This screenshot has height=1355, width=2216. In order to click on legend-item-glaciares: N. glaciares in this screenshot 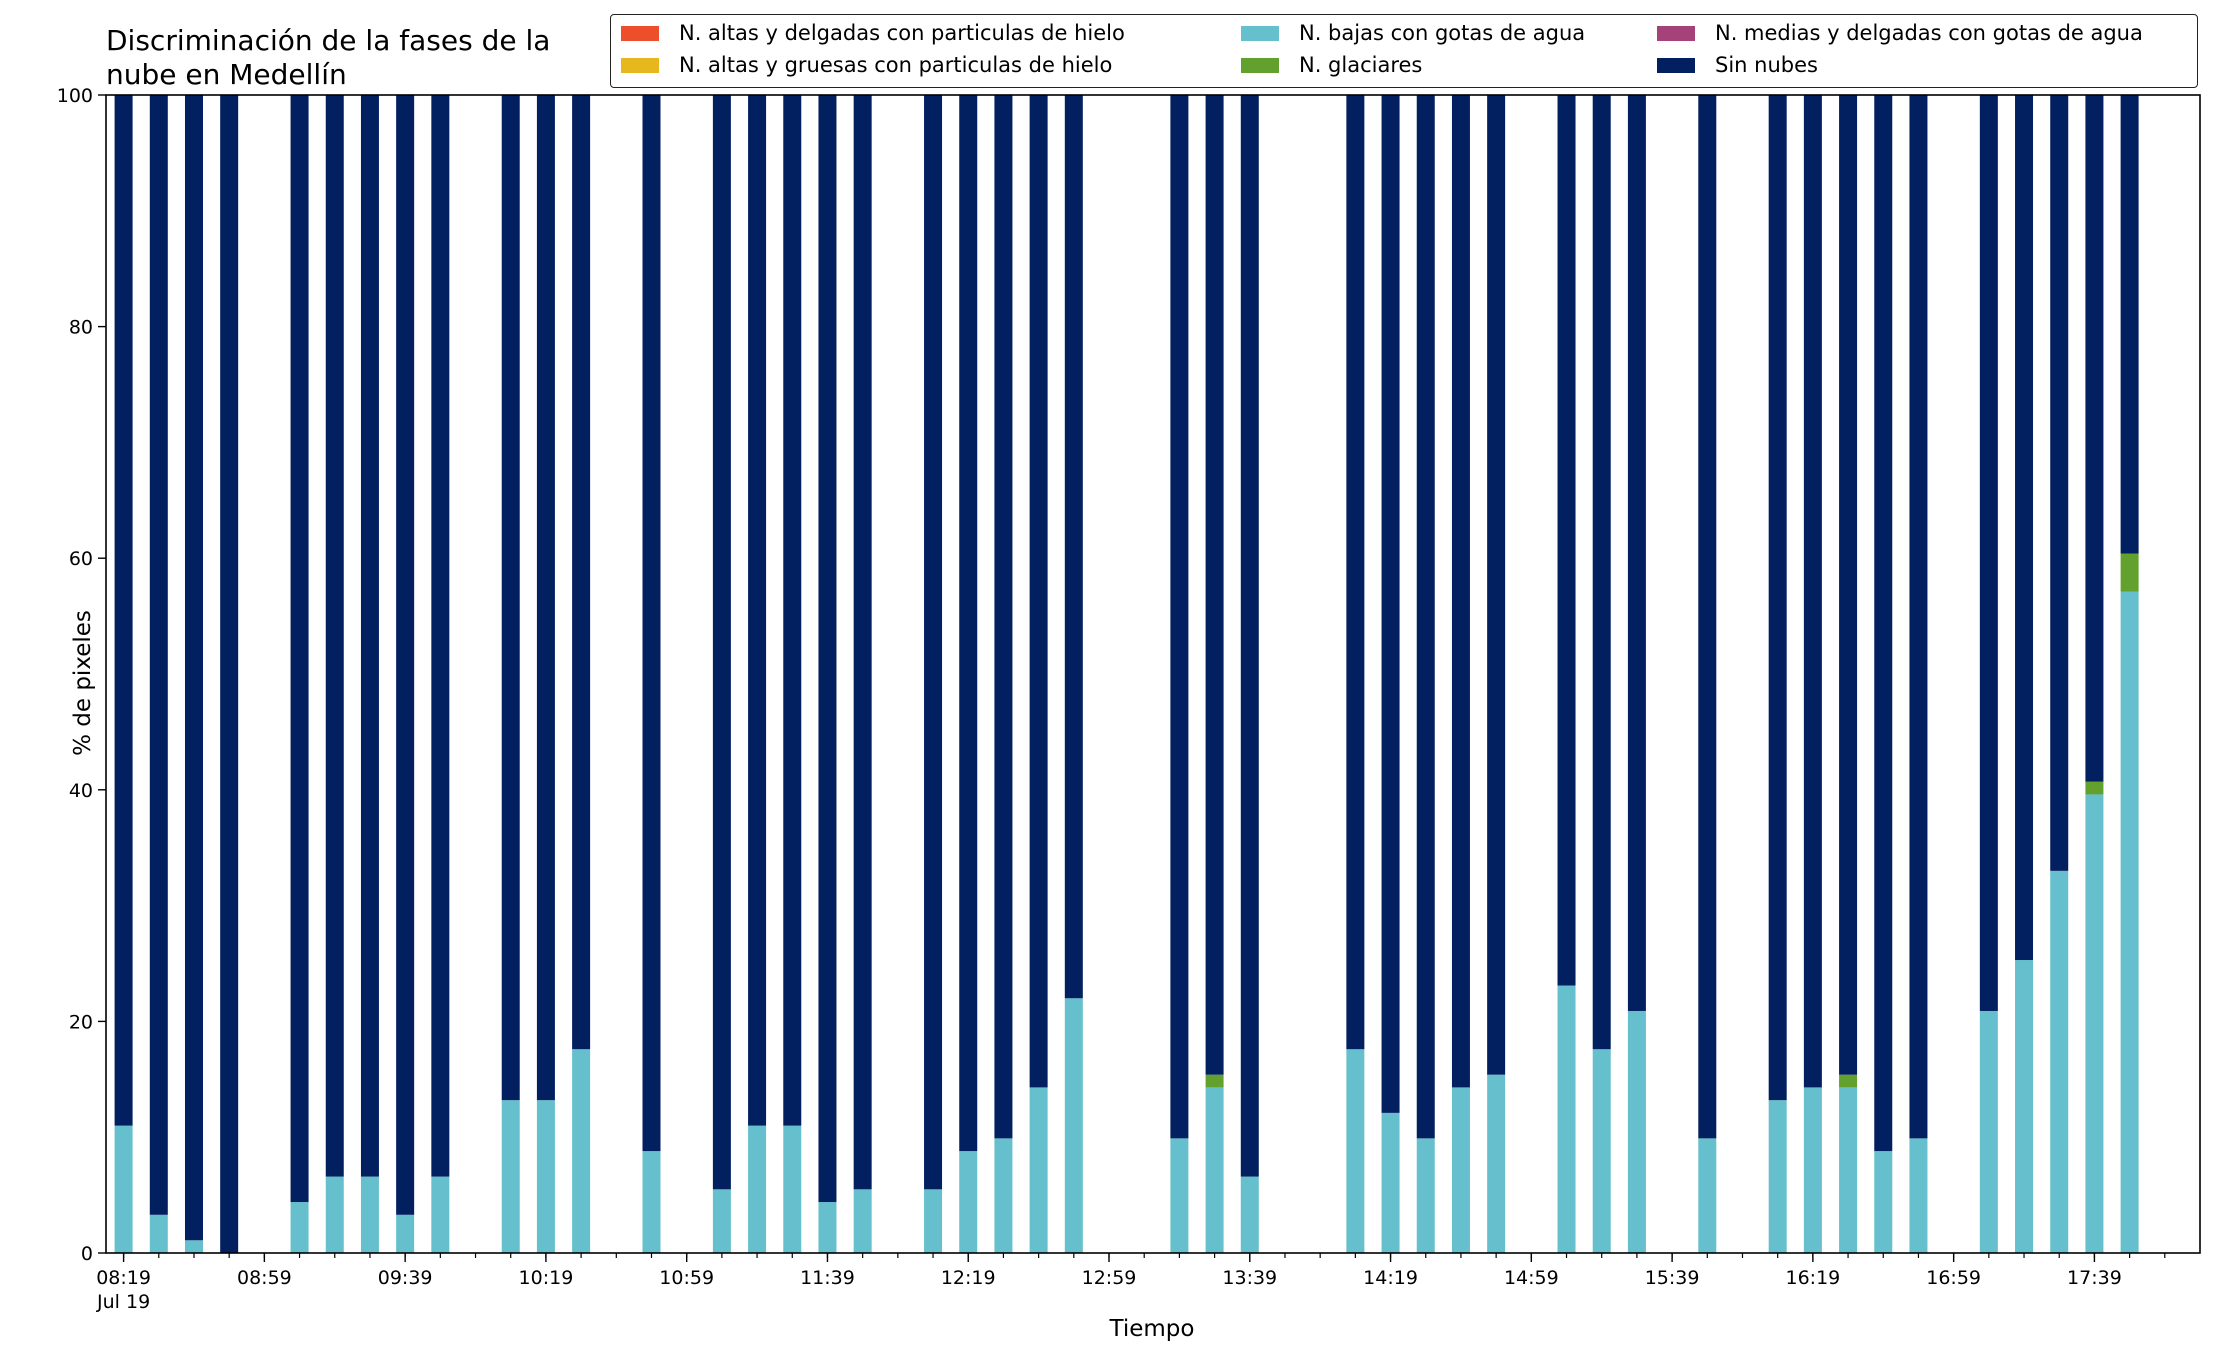, I will do `click(1331, 65)`.